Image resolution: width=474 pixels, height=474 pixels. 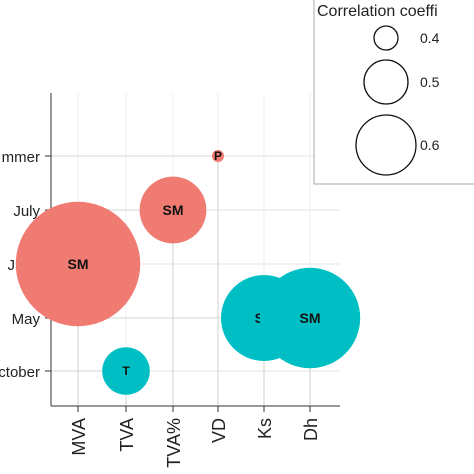 I want to click on x-tick-label: MVA, so click(x=79, y=437).